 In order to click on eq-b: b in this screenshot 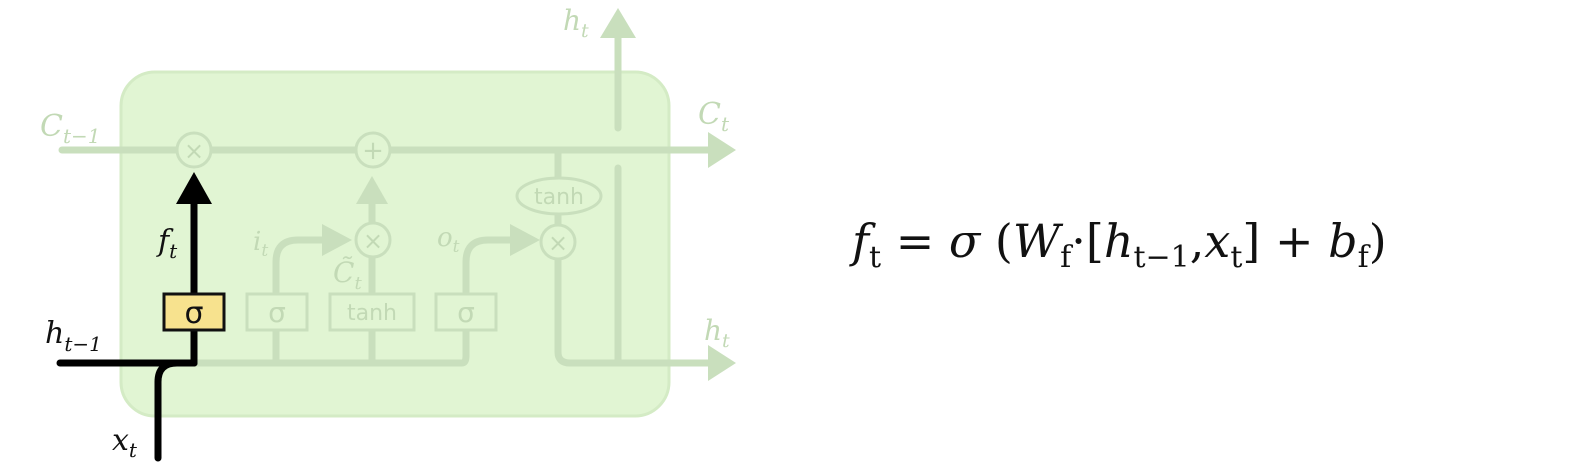, I will do `click(1343, 241)`.